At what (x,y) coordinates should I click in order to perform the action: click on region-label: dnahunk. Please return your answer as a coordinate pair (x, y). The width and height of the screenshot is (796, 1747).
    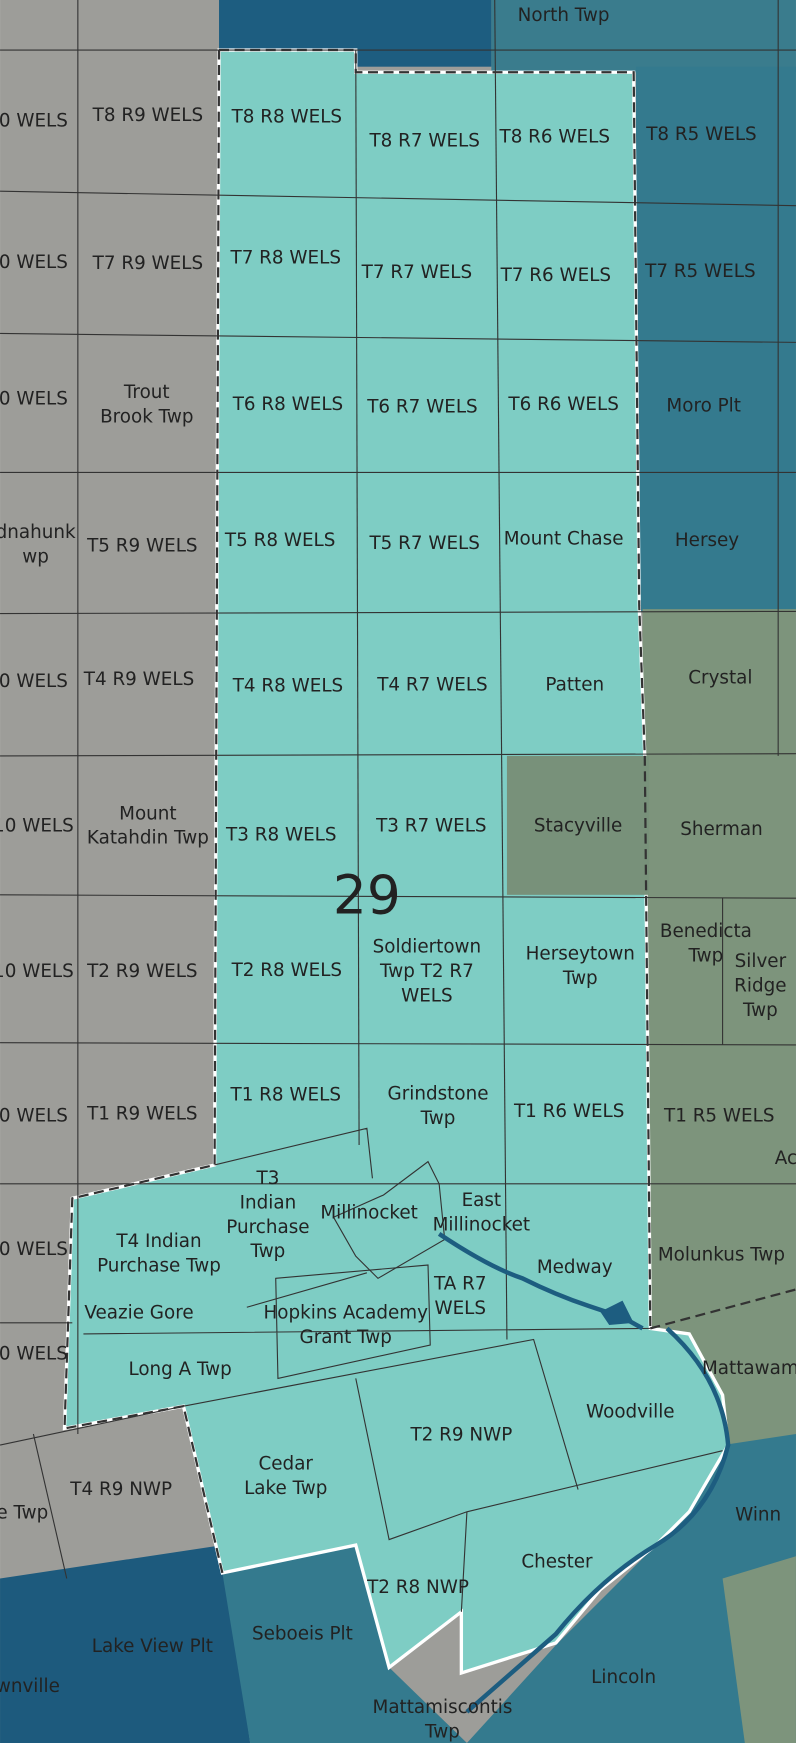
    Looking at the image, I should click on (38, 532).